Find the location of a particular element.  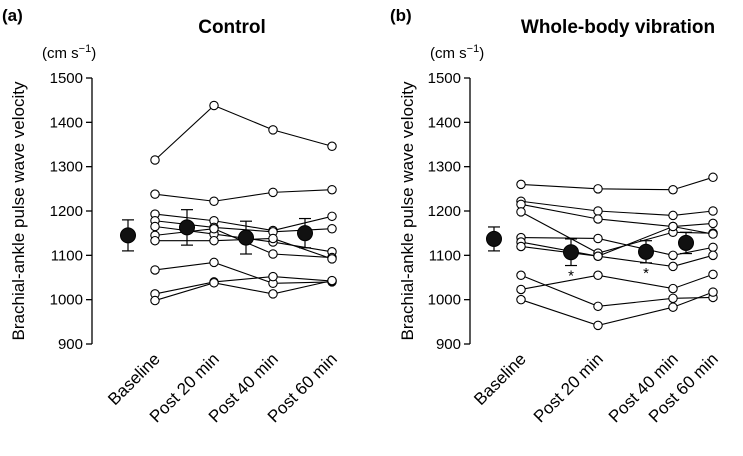

x-tick-label: Post 20 min is located at coordinates (568, 387).